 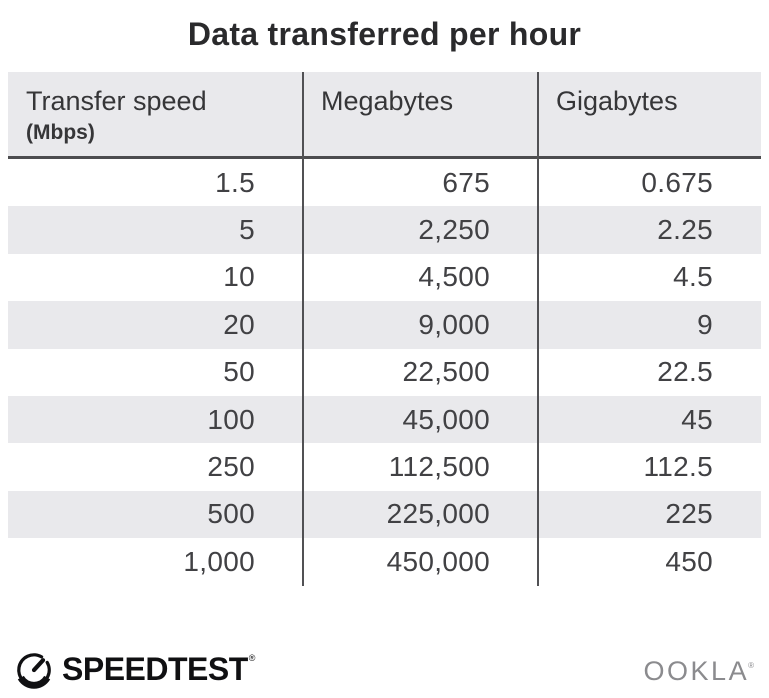 What do you see at coordinates (384, 230) in the screenshot?
I see `table-row: 5 2,250 2.25` at bounding box center [384, 230].